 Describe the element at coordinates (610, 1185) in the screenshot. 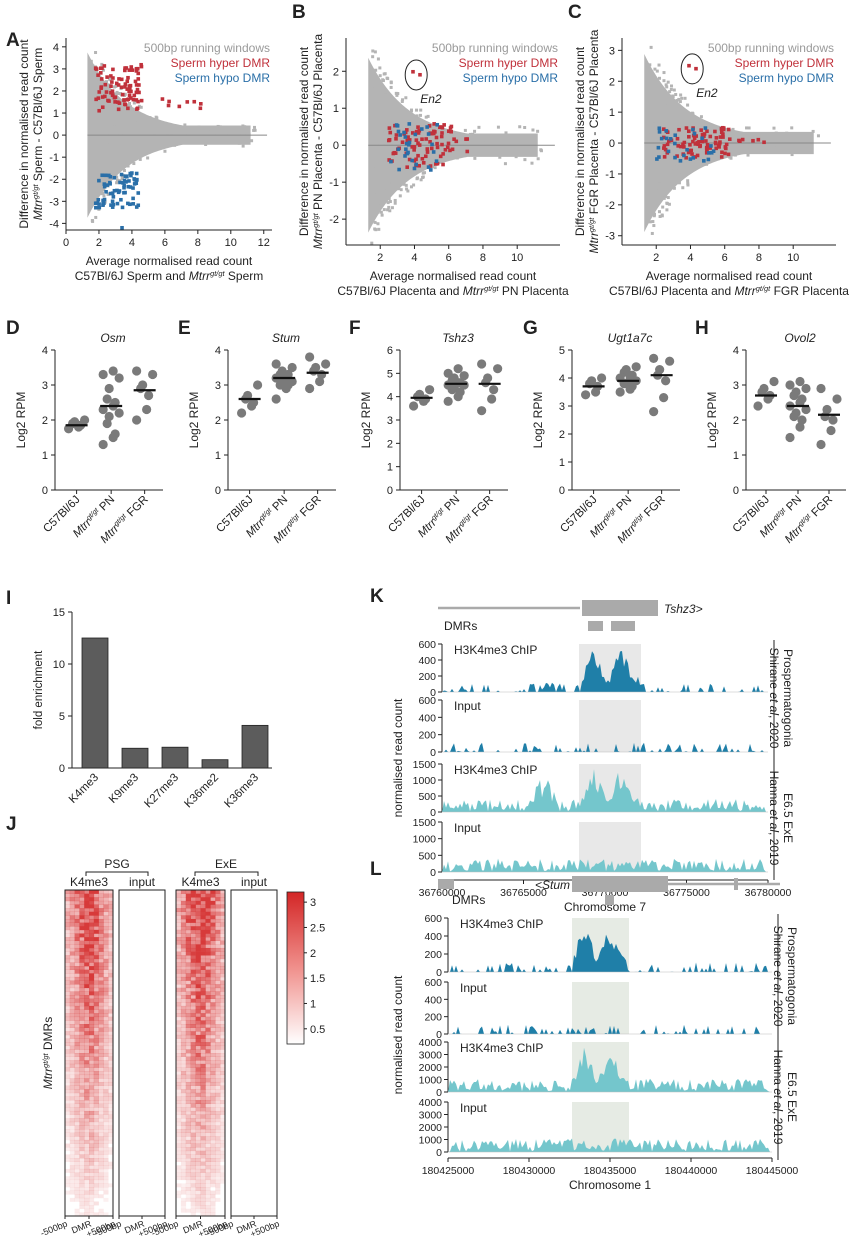

I see `x-axis-label: Chromosome 1` at that location.